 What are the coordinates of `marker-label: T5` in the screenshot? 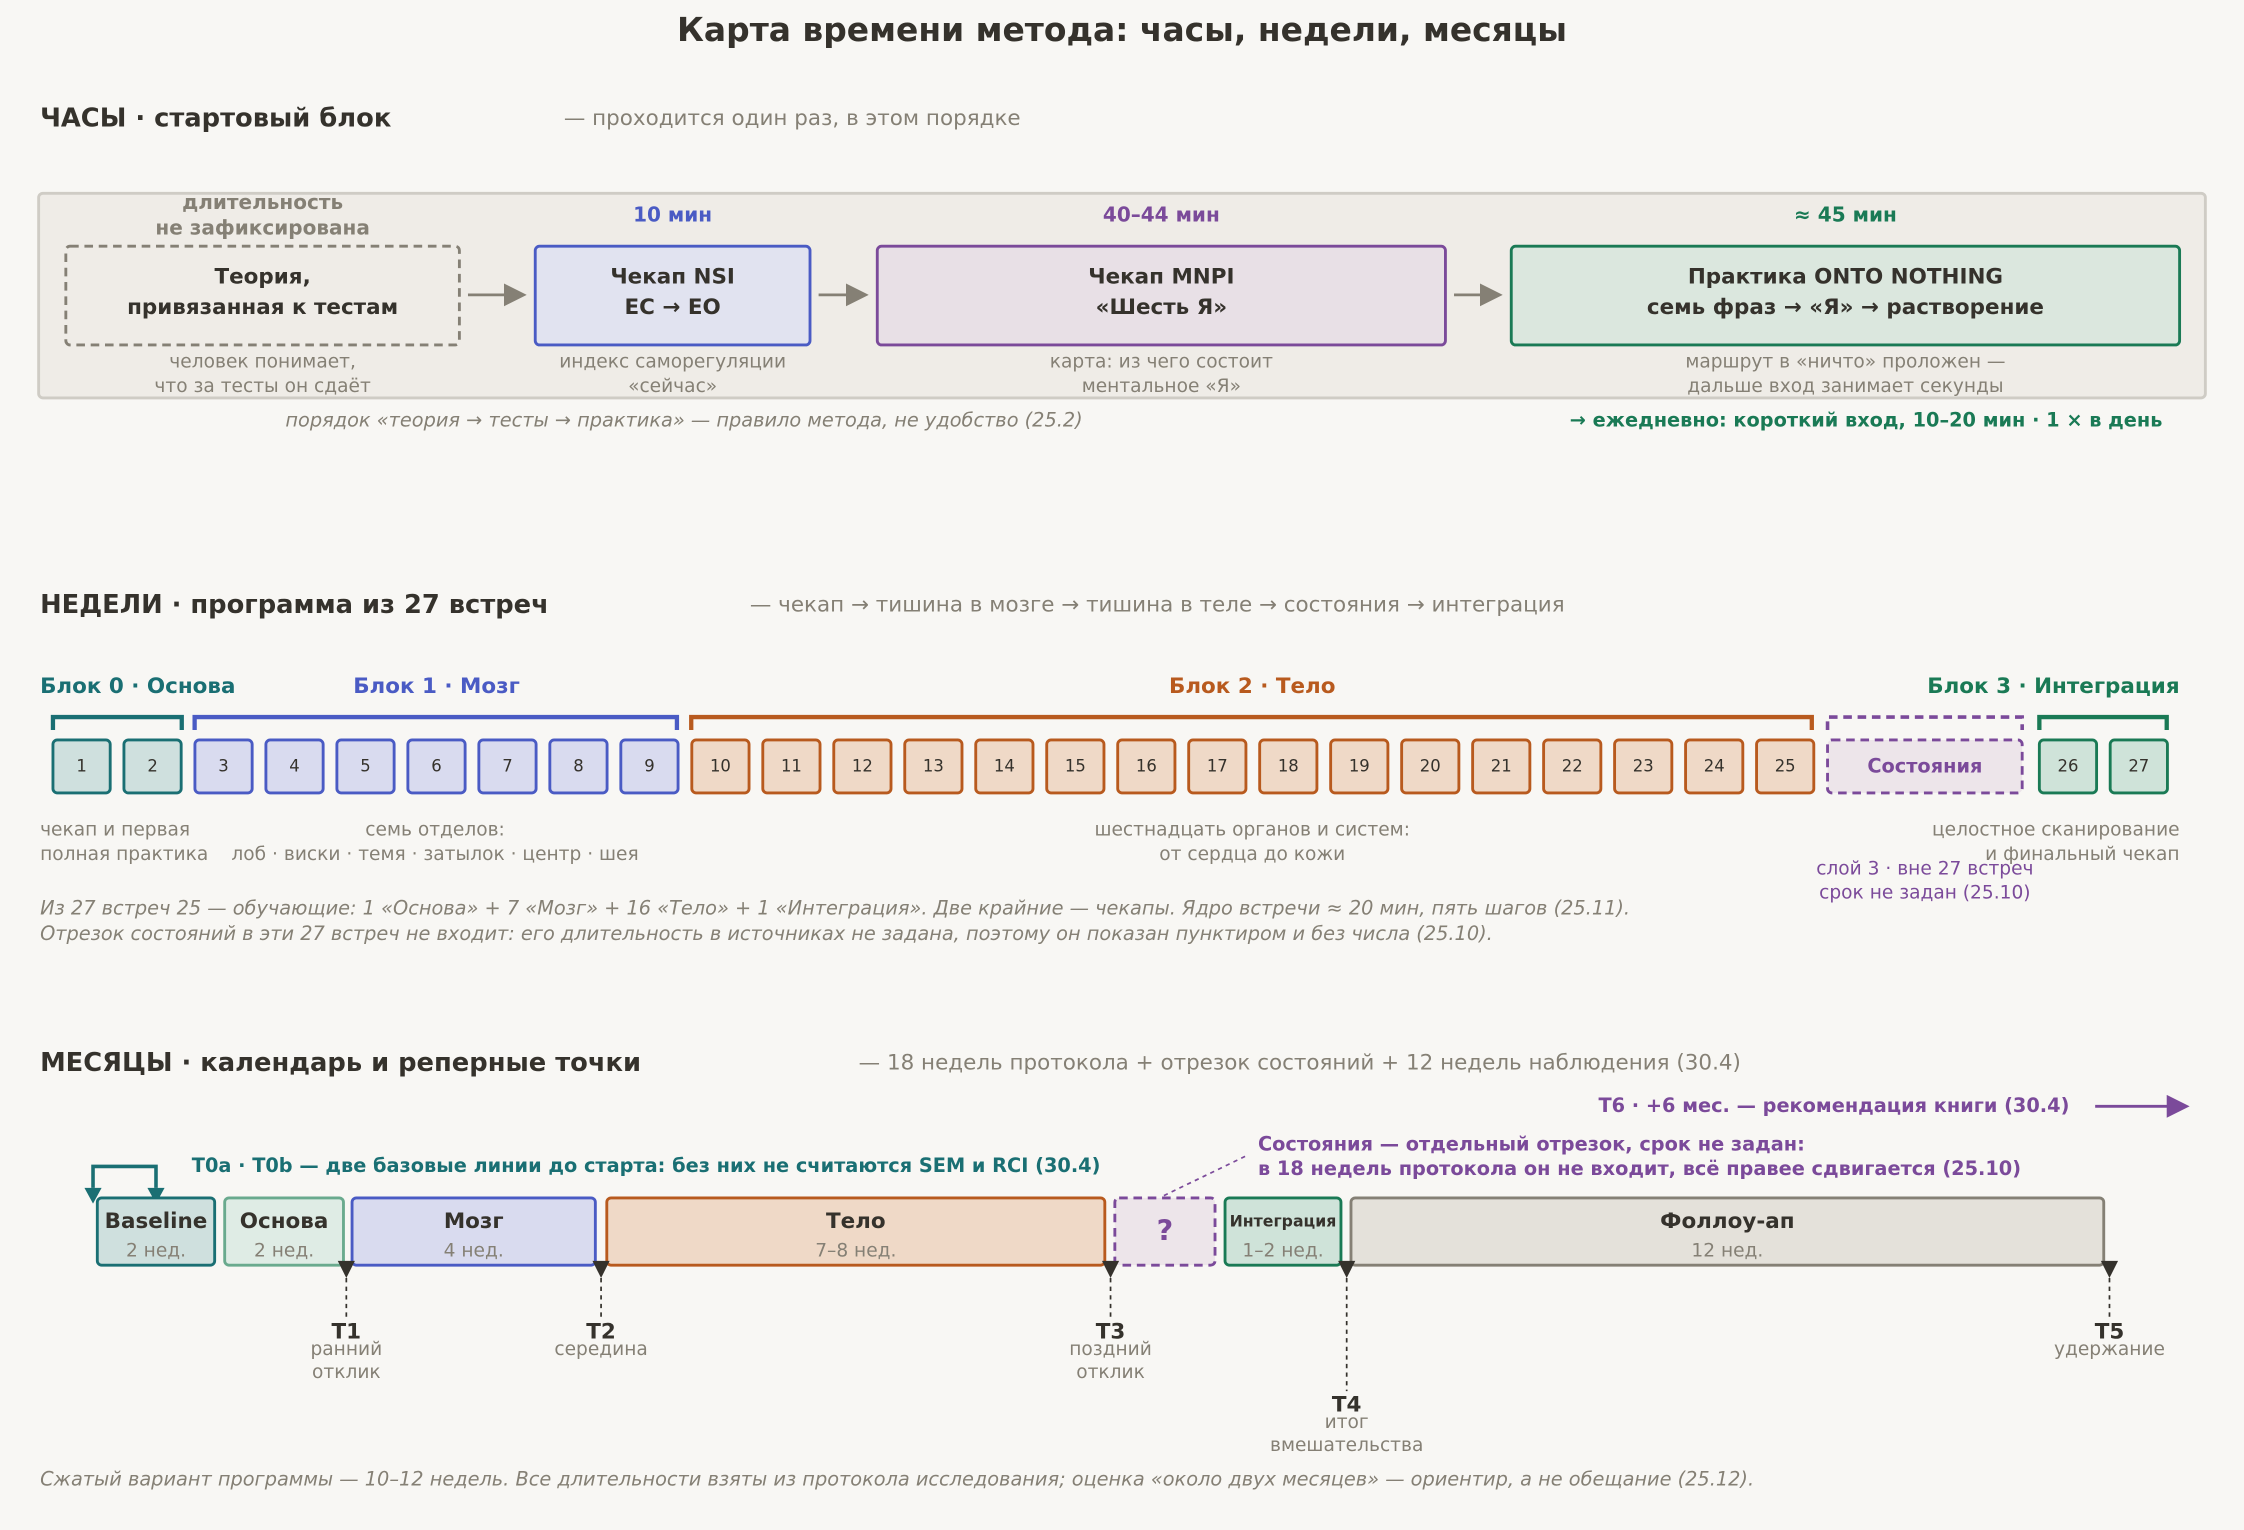 It's located at (2110, 1331).